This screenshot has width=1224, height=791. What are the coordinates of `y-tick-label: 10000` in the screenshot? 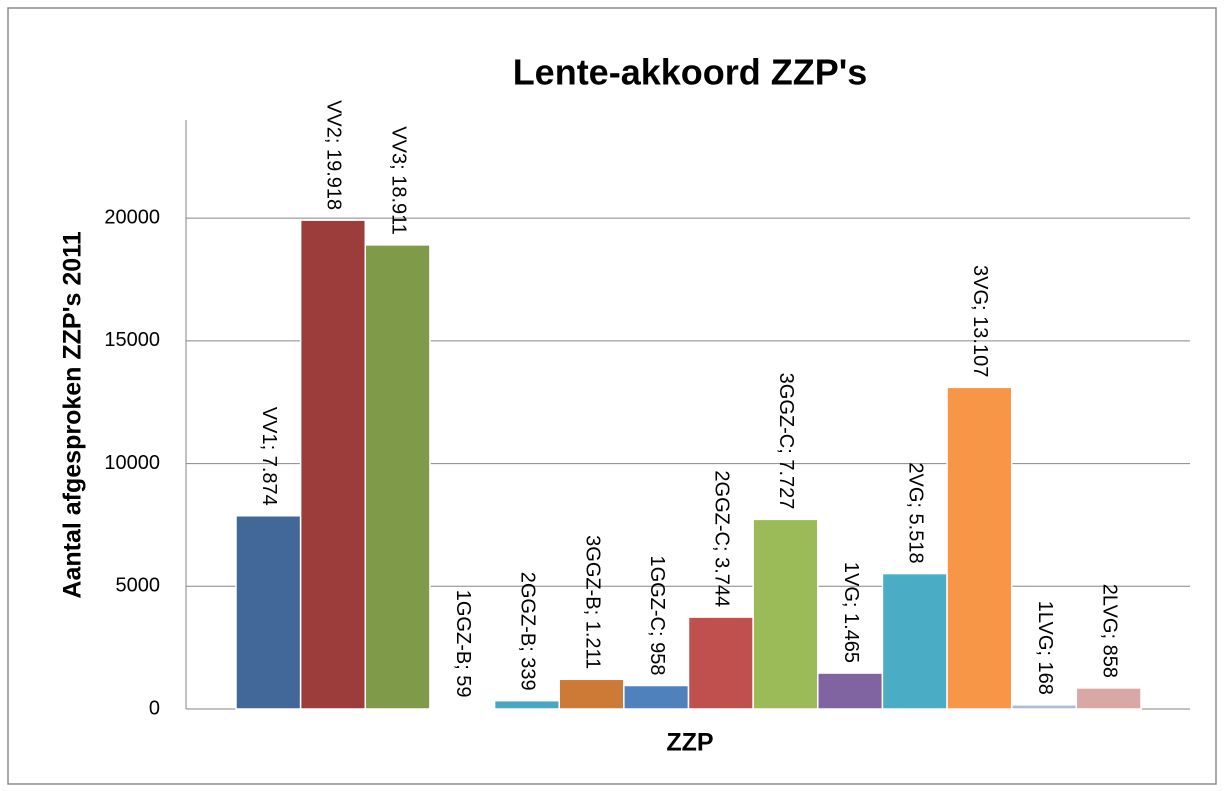 It's located at (132, 463).